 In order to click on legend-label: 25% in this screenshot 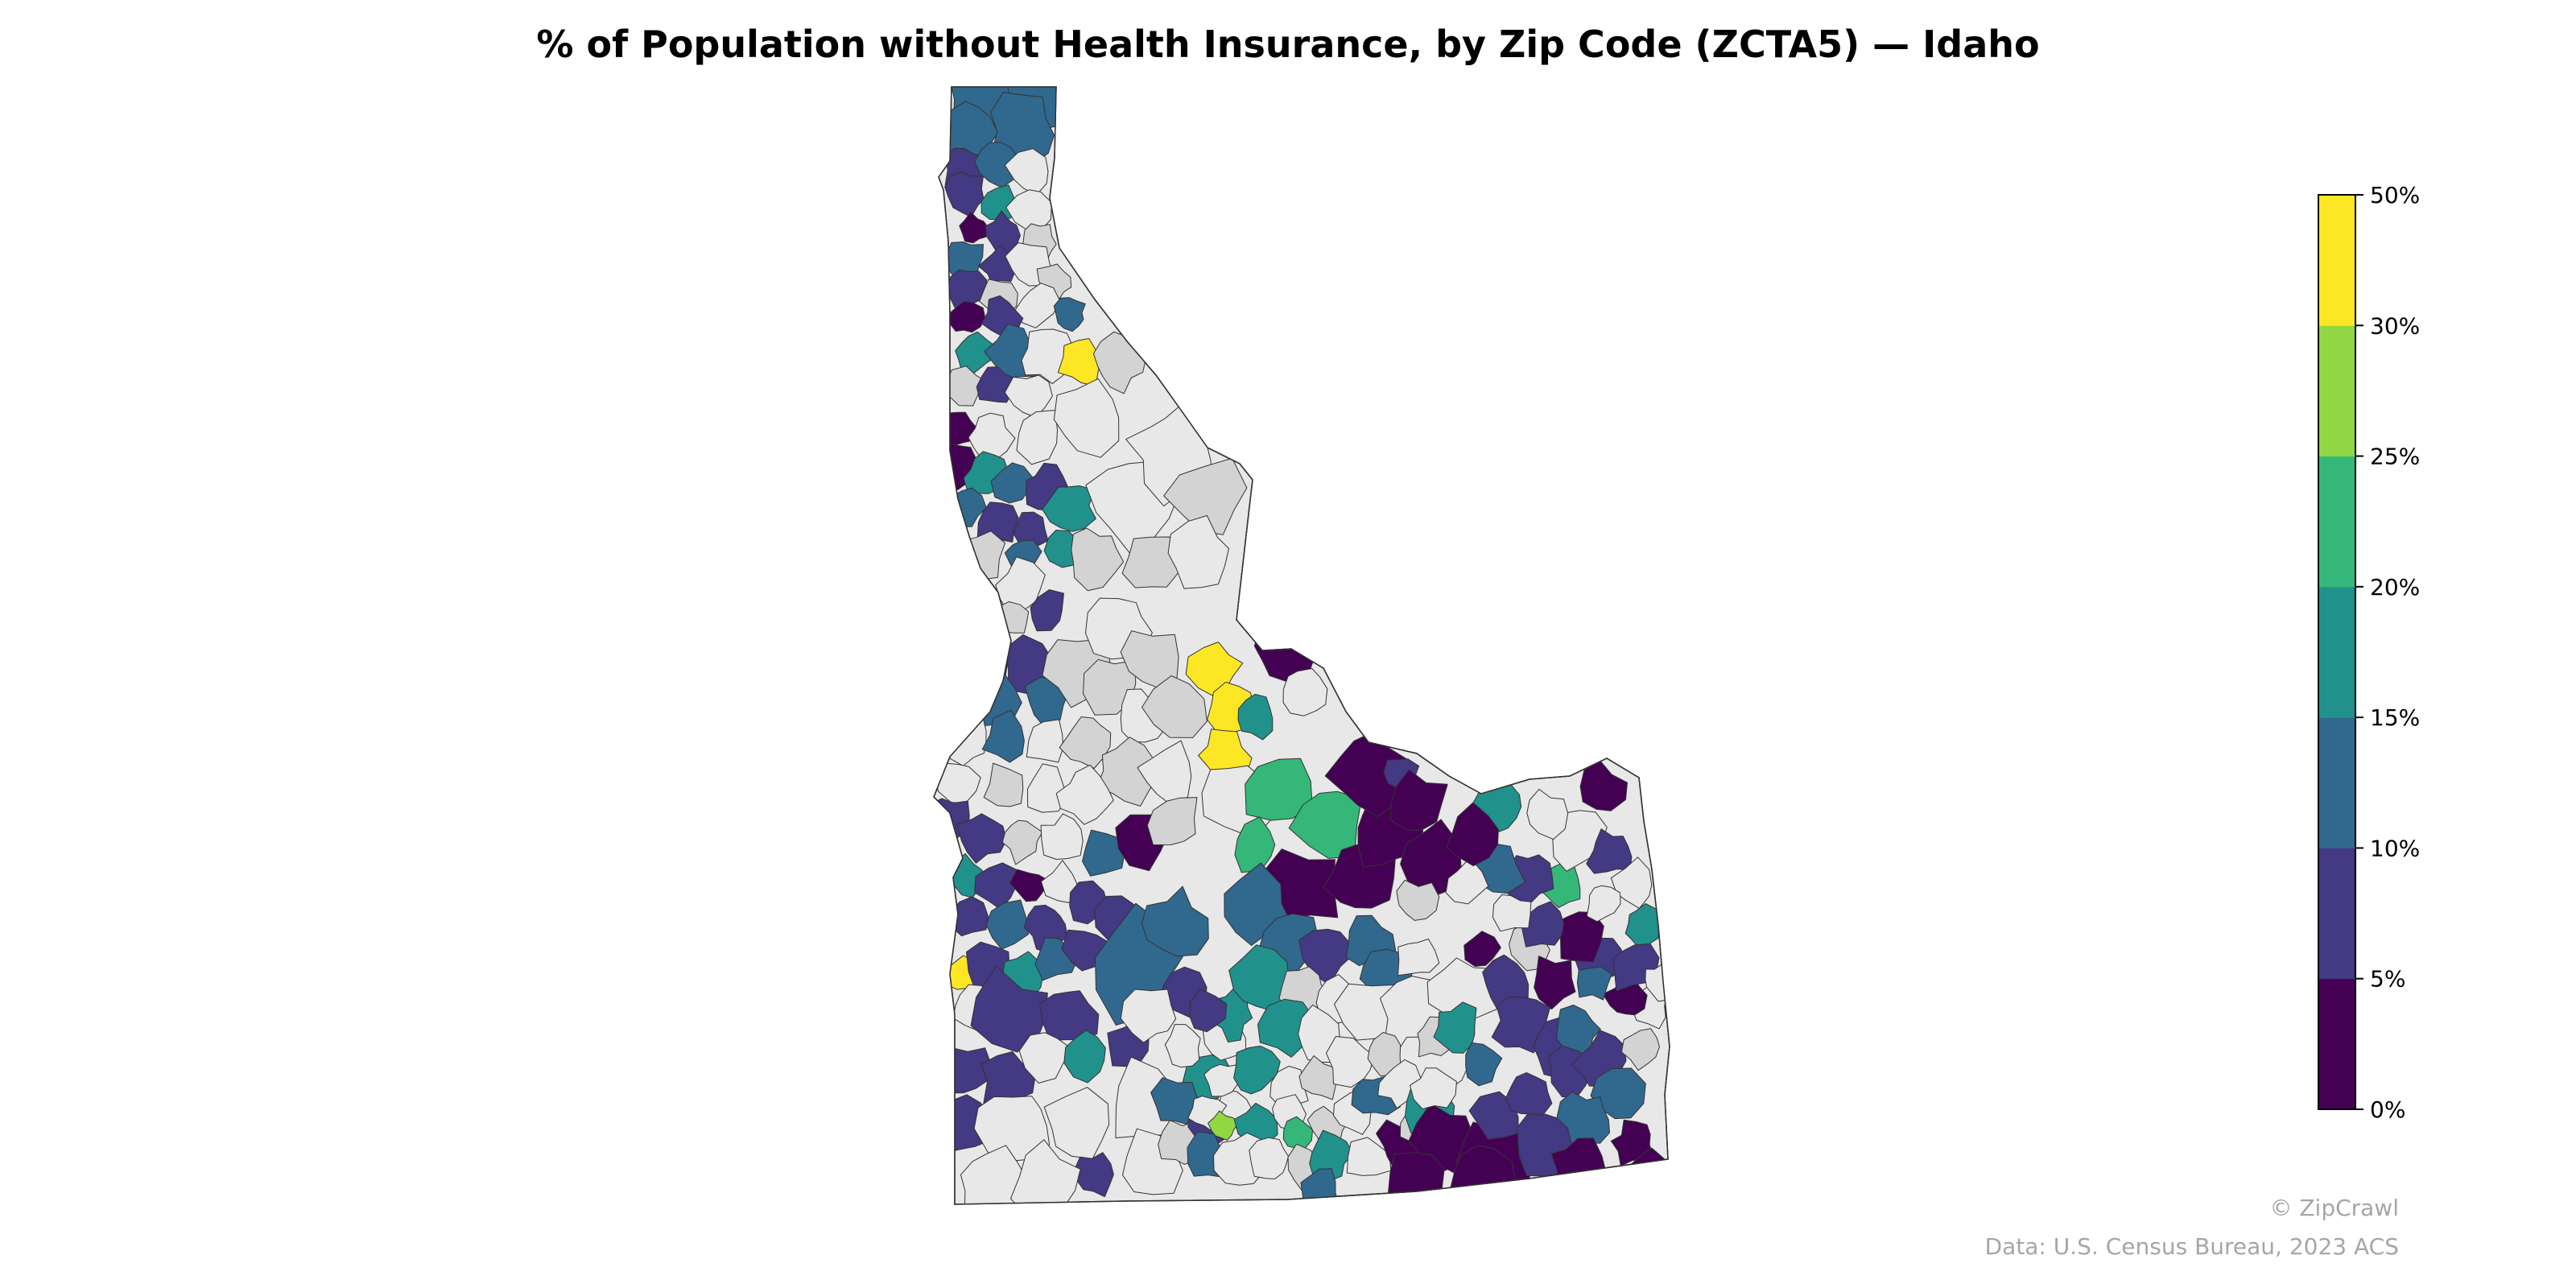, I will do `click(2395, 457)`.